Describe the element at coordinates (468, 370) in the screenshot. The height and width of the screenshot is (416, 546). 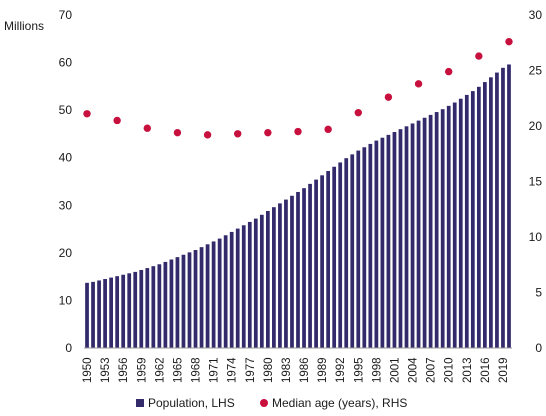
I see `x-axis-tick-label: 2013` at that location.